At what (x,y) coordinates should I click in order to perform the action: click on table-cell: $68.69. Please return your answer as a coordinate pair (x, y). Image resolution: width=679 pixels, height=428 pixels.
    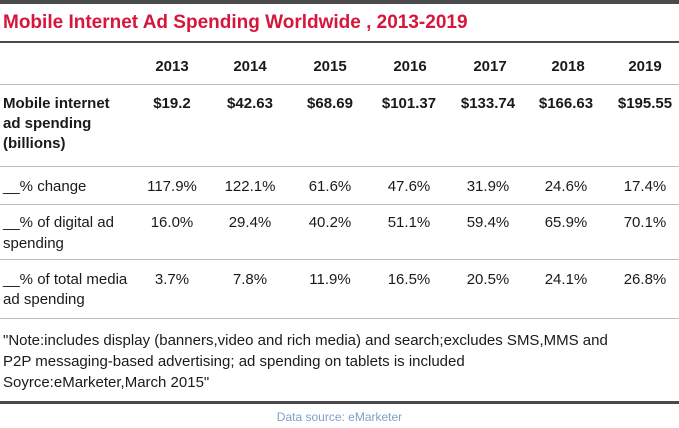
    Looking at the image, I should click on (330, 103).